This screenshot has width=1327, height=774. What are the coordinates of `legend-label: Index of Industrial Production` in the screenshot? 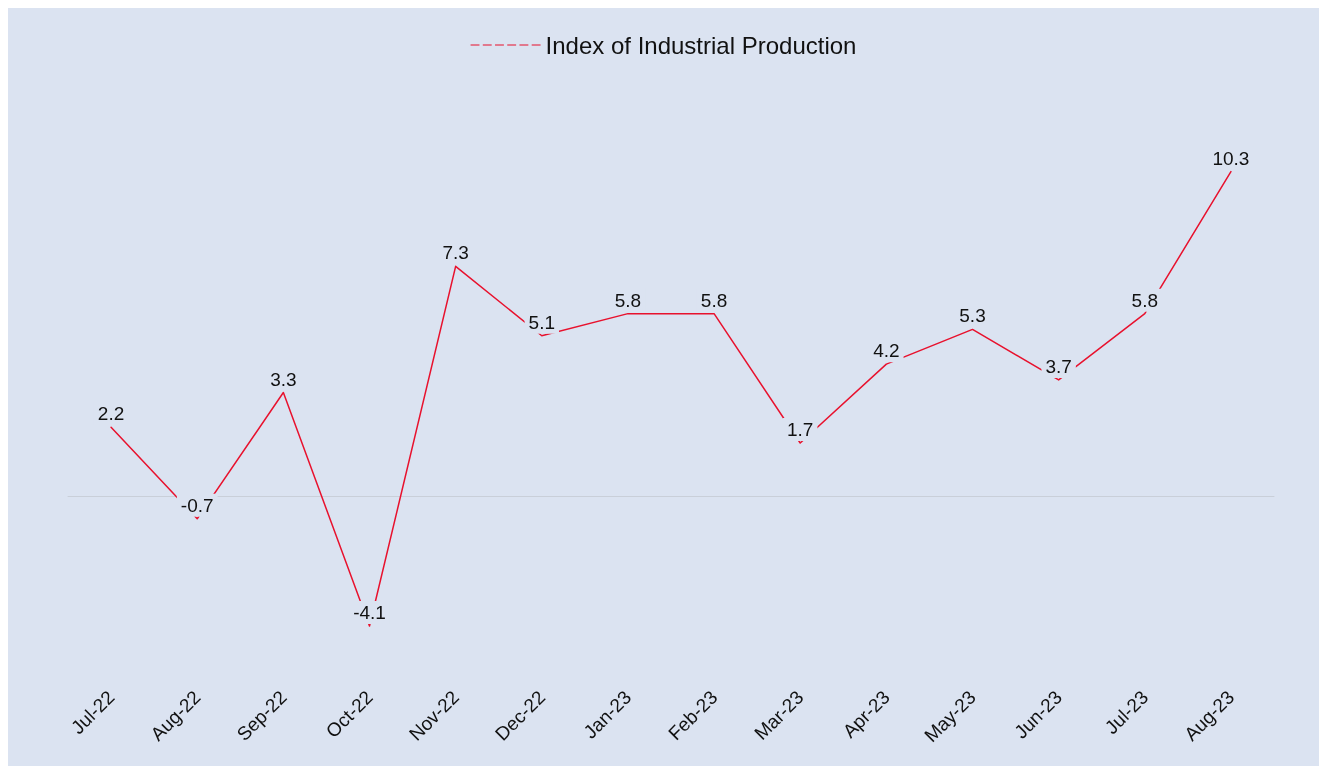 It's located at (701, 45).